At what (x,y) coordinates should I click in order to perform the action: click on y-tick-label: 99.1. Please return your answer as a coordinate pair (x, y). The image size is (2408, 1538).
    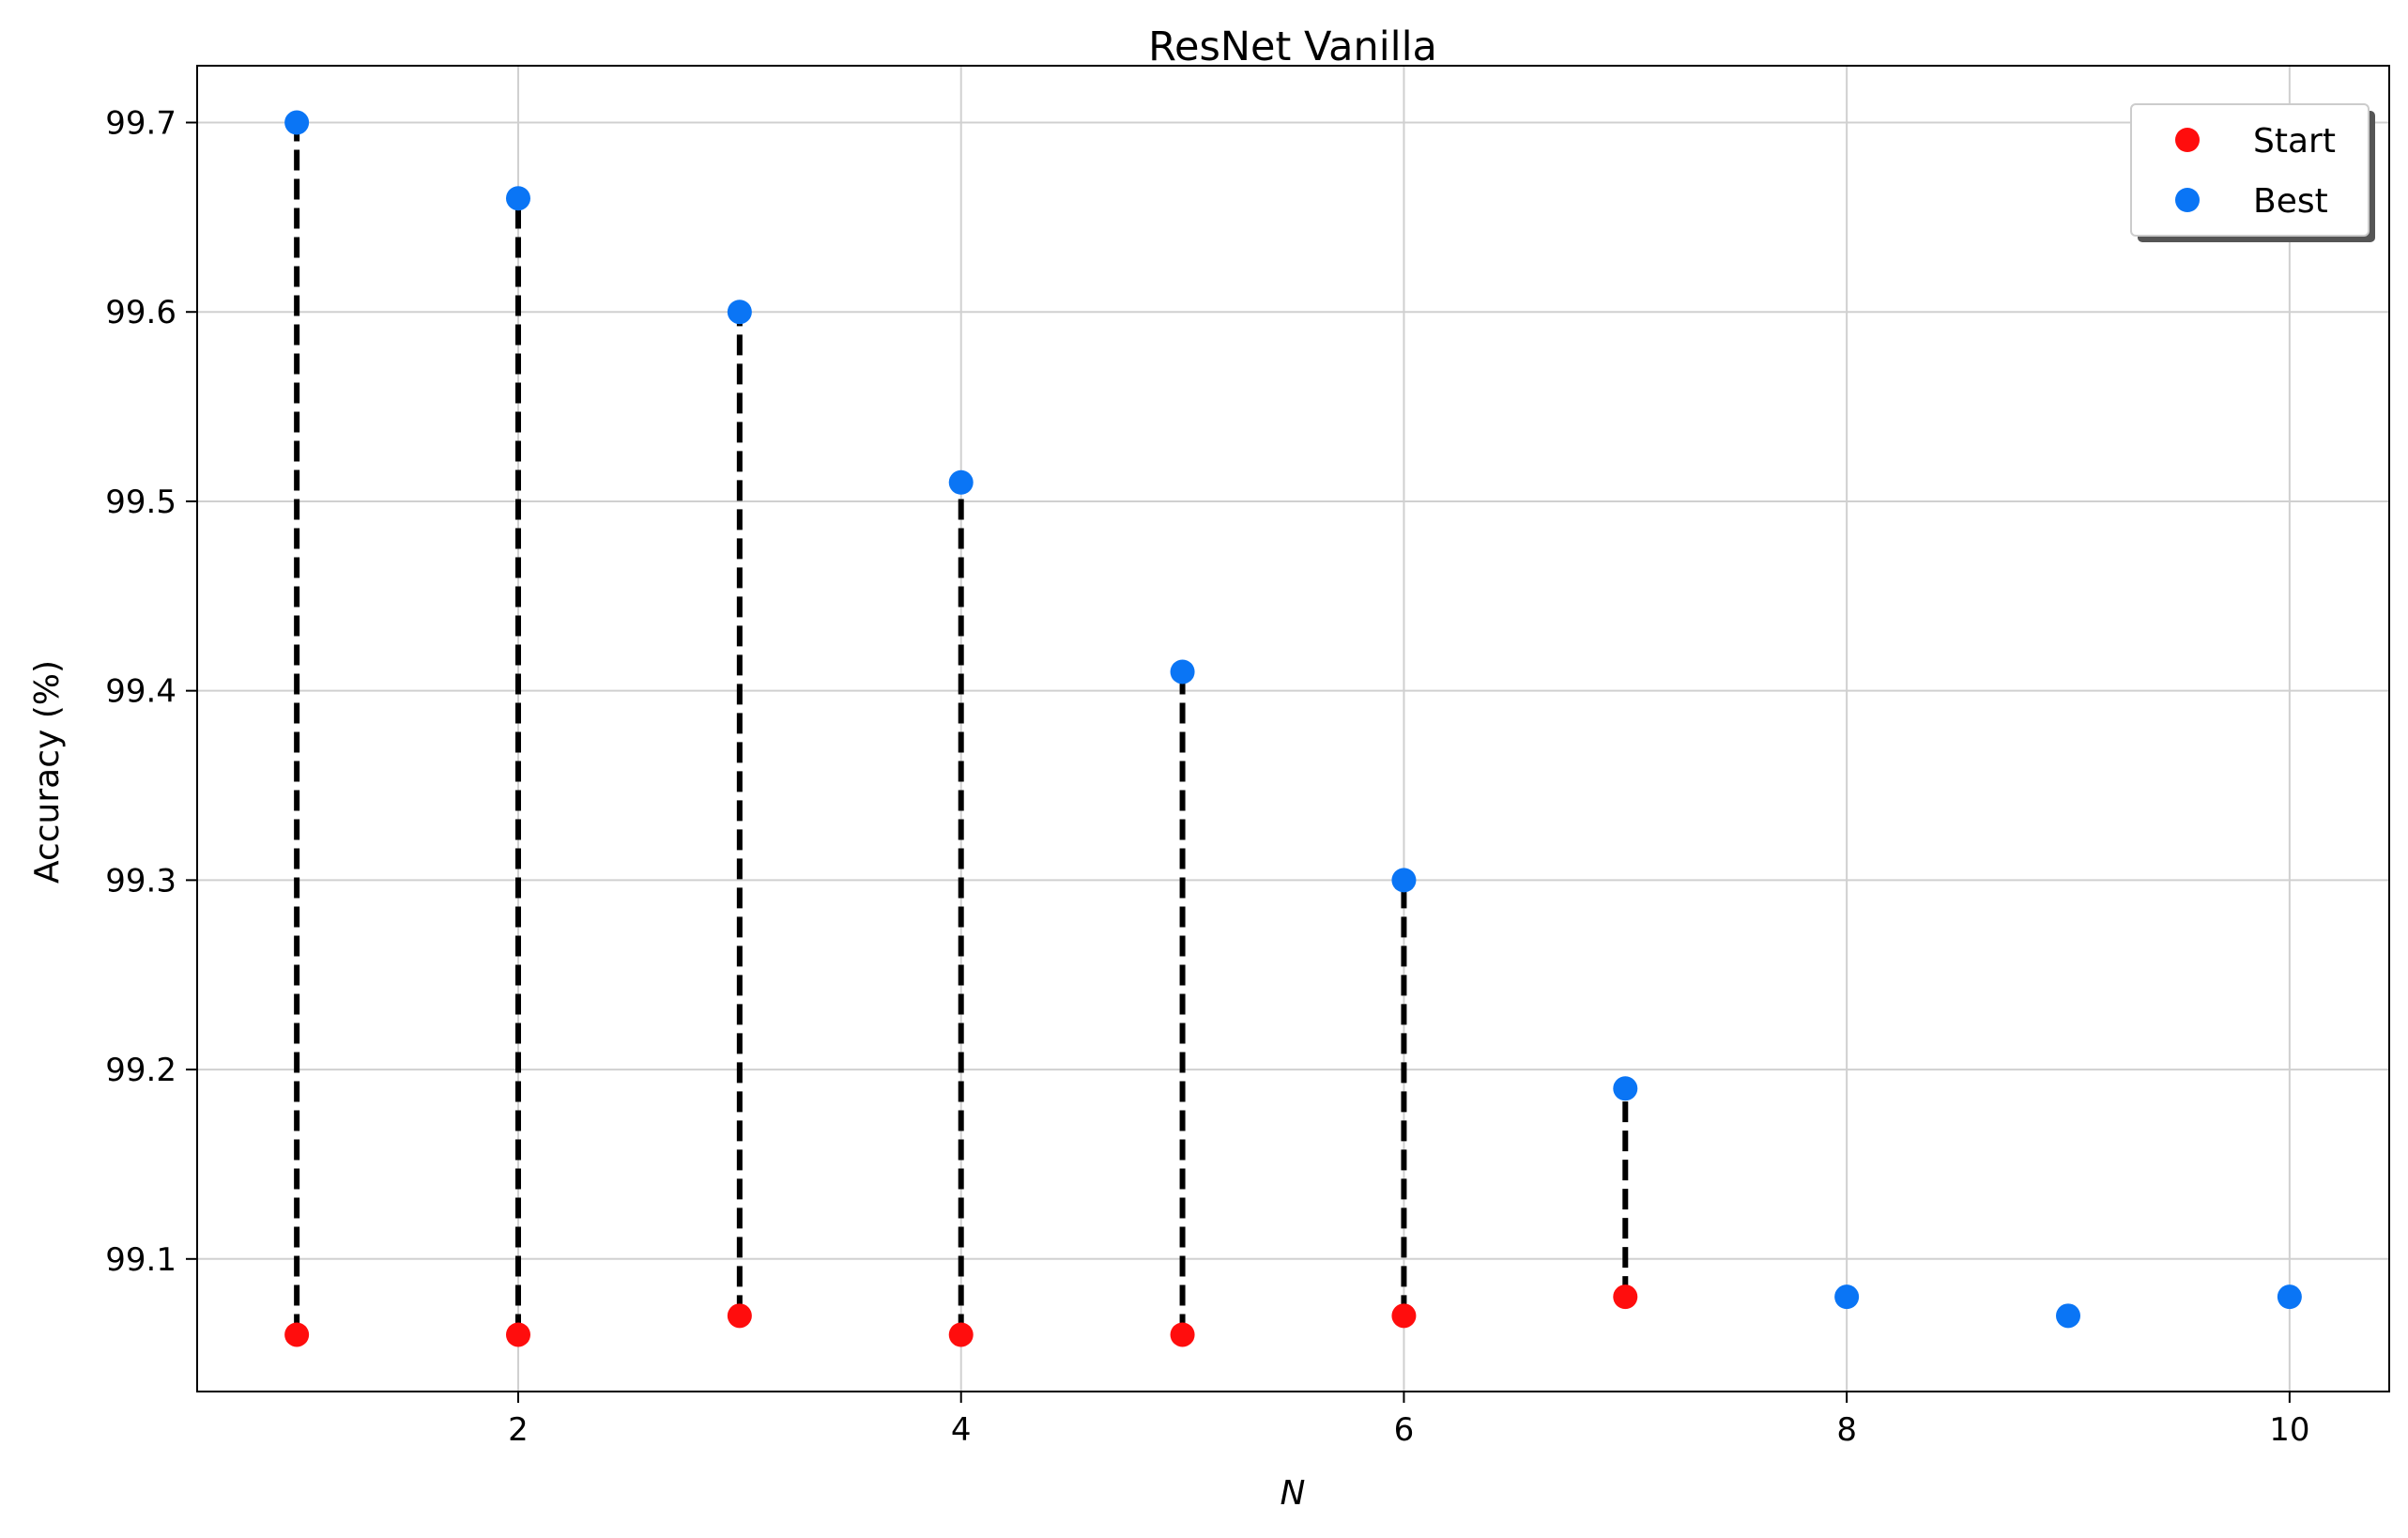
    Looking at the image, I should click on (140, 1260).